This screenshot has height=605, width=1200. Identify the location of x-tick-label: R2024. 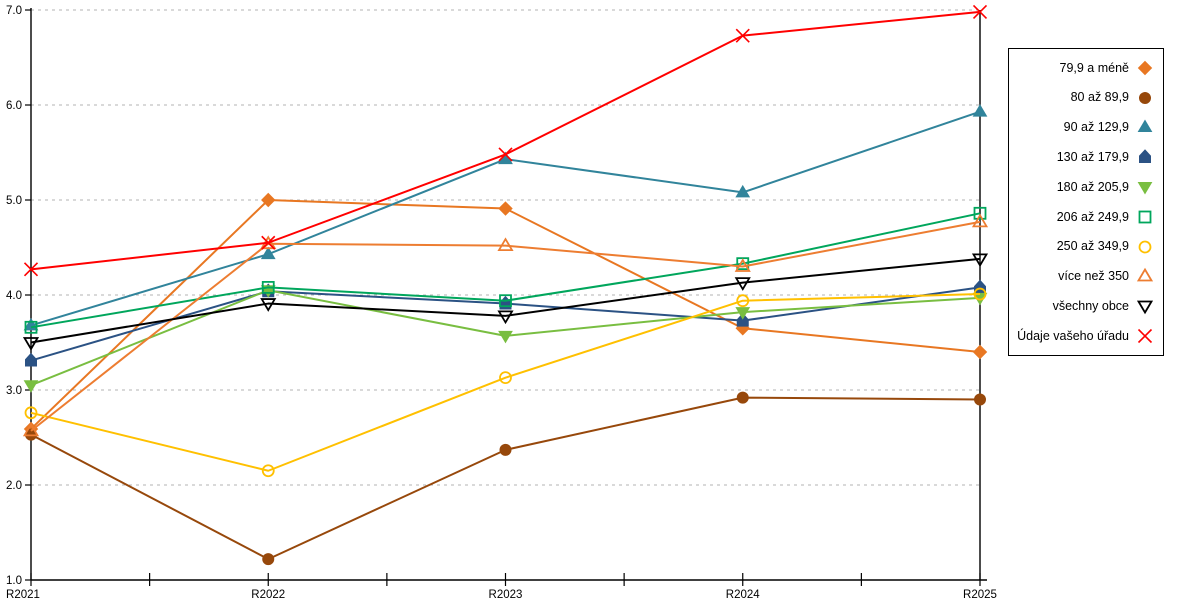
(743, 594).